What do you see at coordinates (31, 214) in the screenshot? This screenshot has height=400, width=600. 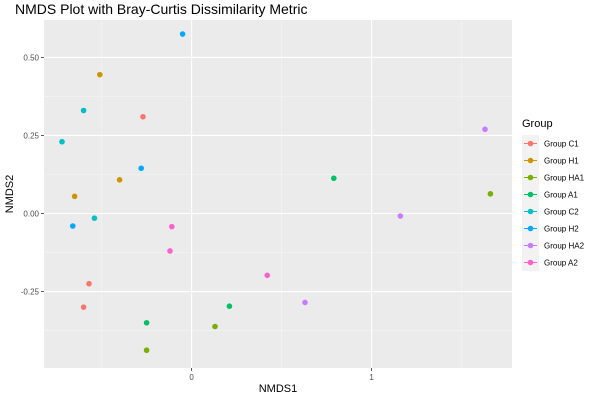 I see `y-tick-label: 0.00` at bounding box center [31, 214].